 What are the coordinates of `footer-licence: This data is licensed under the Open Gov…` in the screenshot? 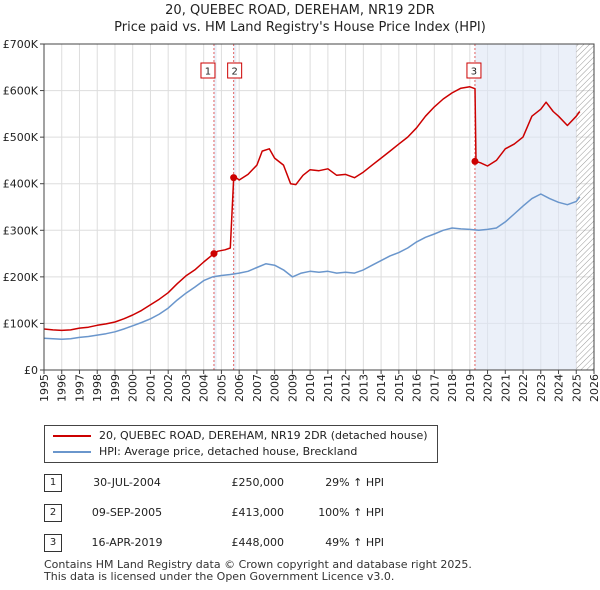 It's located at (219, 576).